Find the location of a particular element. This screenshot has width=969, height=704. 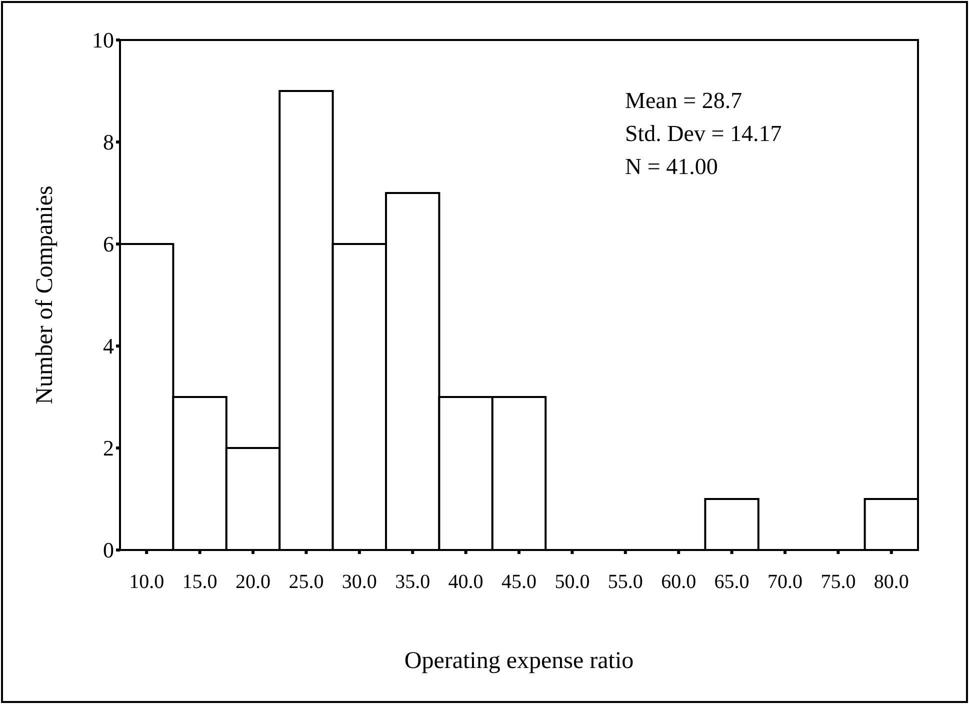

x-axis-title: Operating expense ratio is located at coordinates (519, 661).